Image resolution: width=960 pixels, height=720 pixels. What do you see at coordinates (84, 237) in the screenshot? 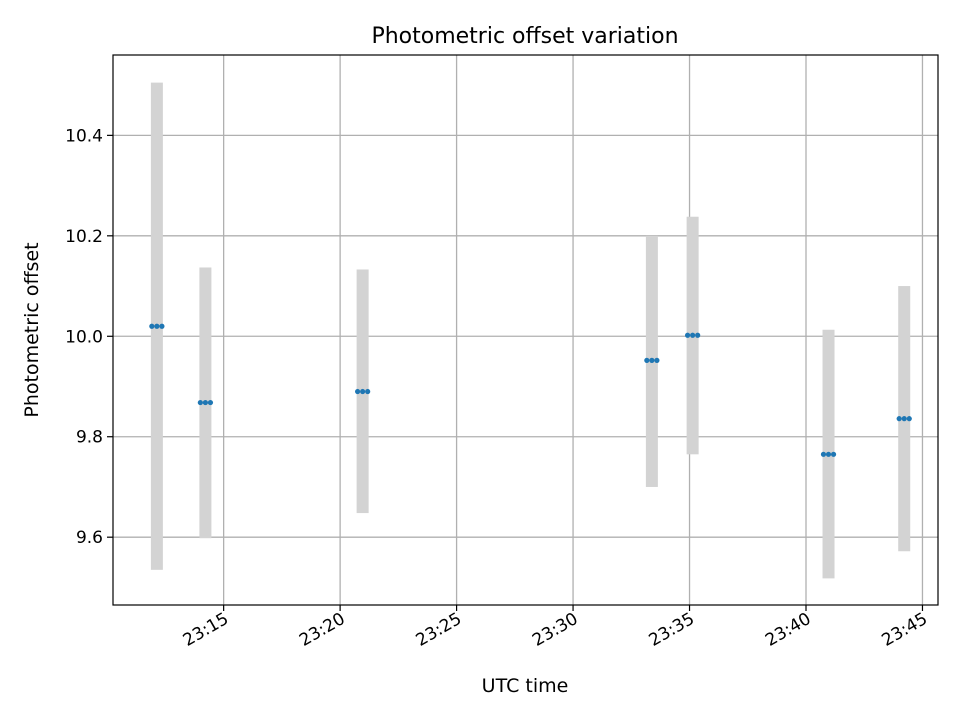
I see `y-tick-label: 10.2` at bounding box center [84, 237].